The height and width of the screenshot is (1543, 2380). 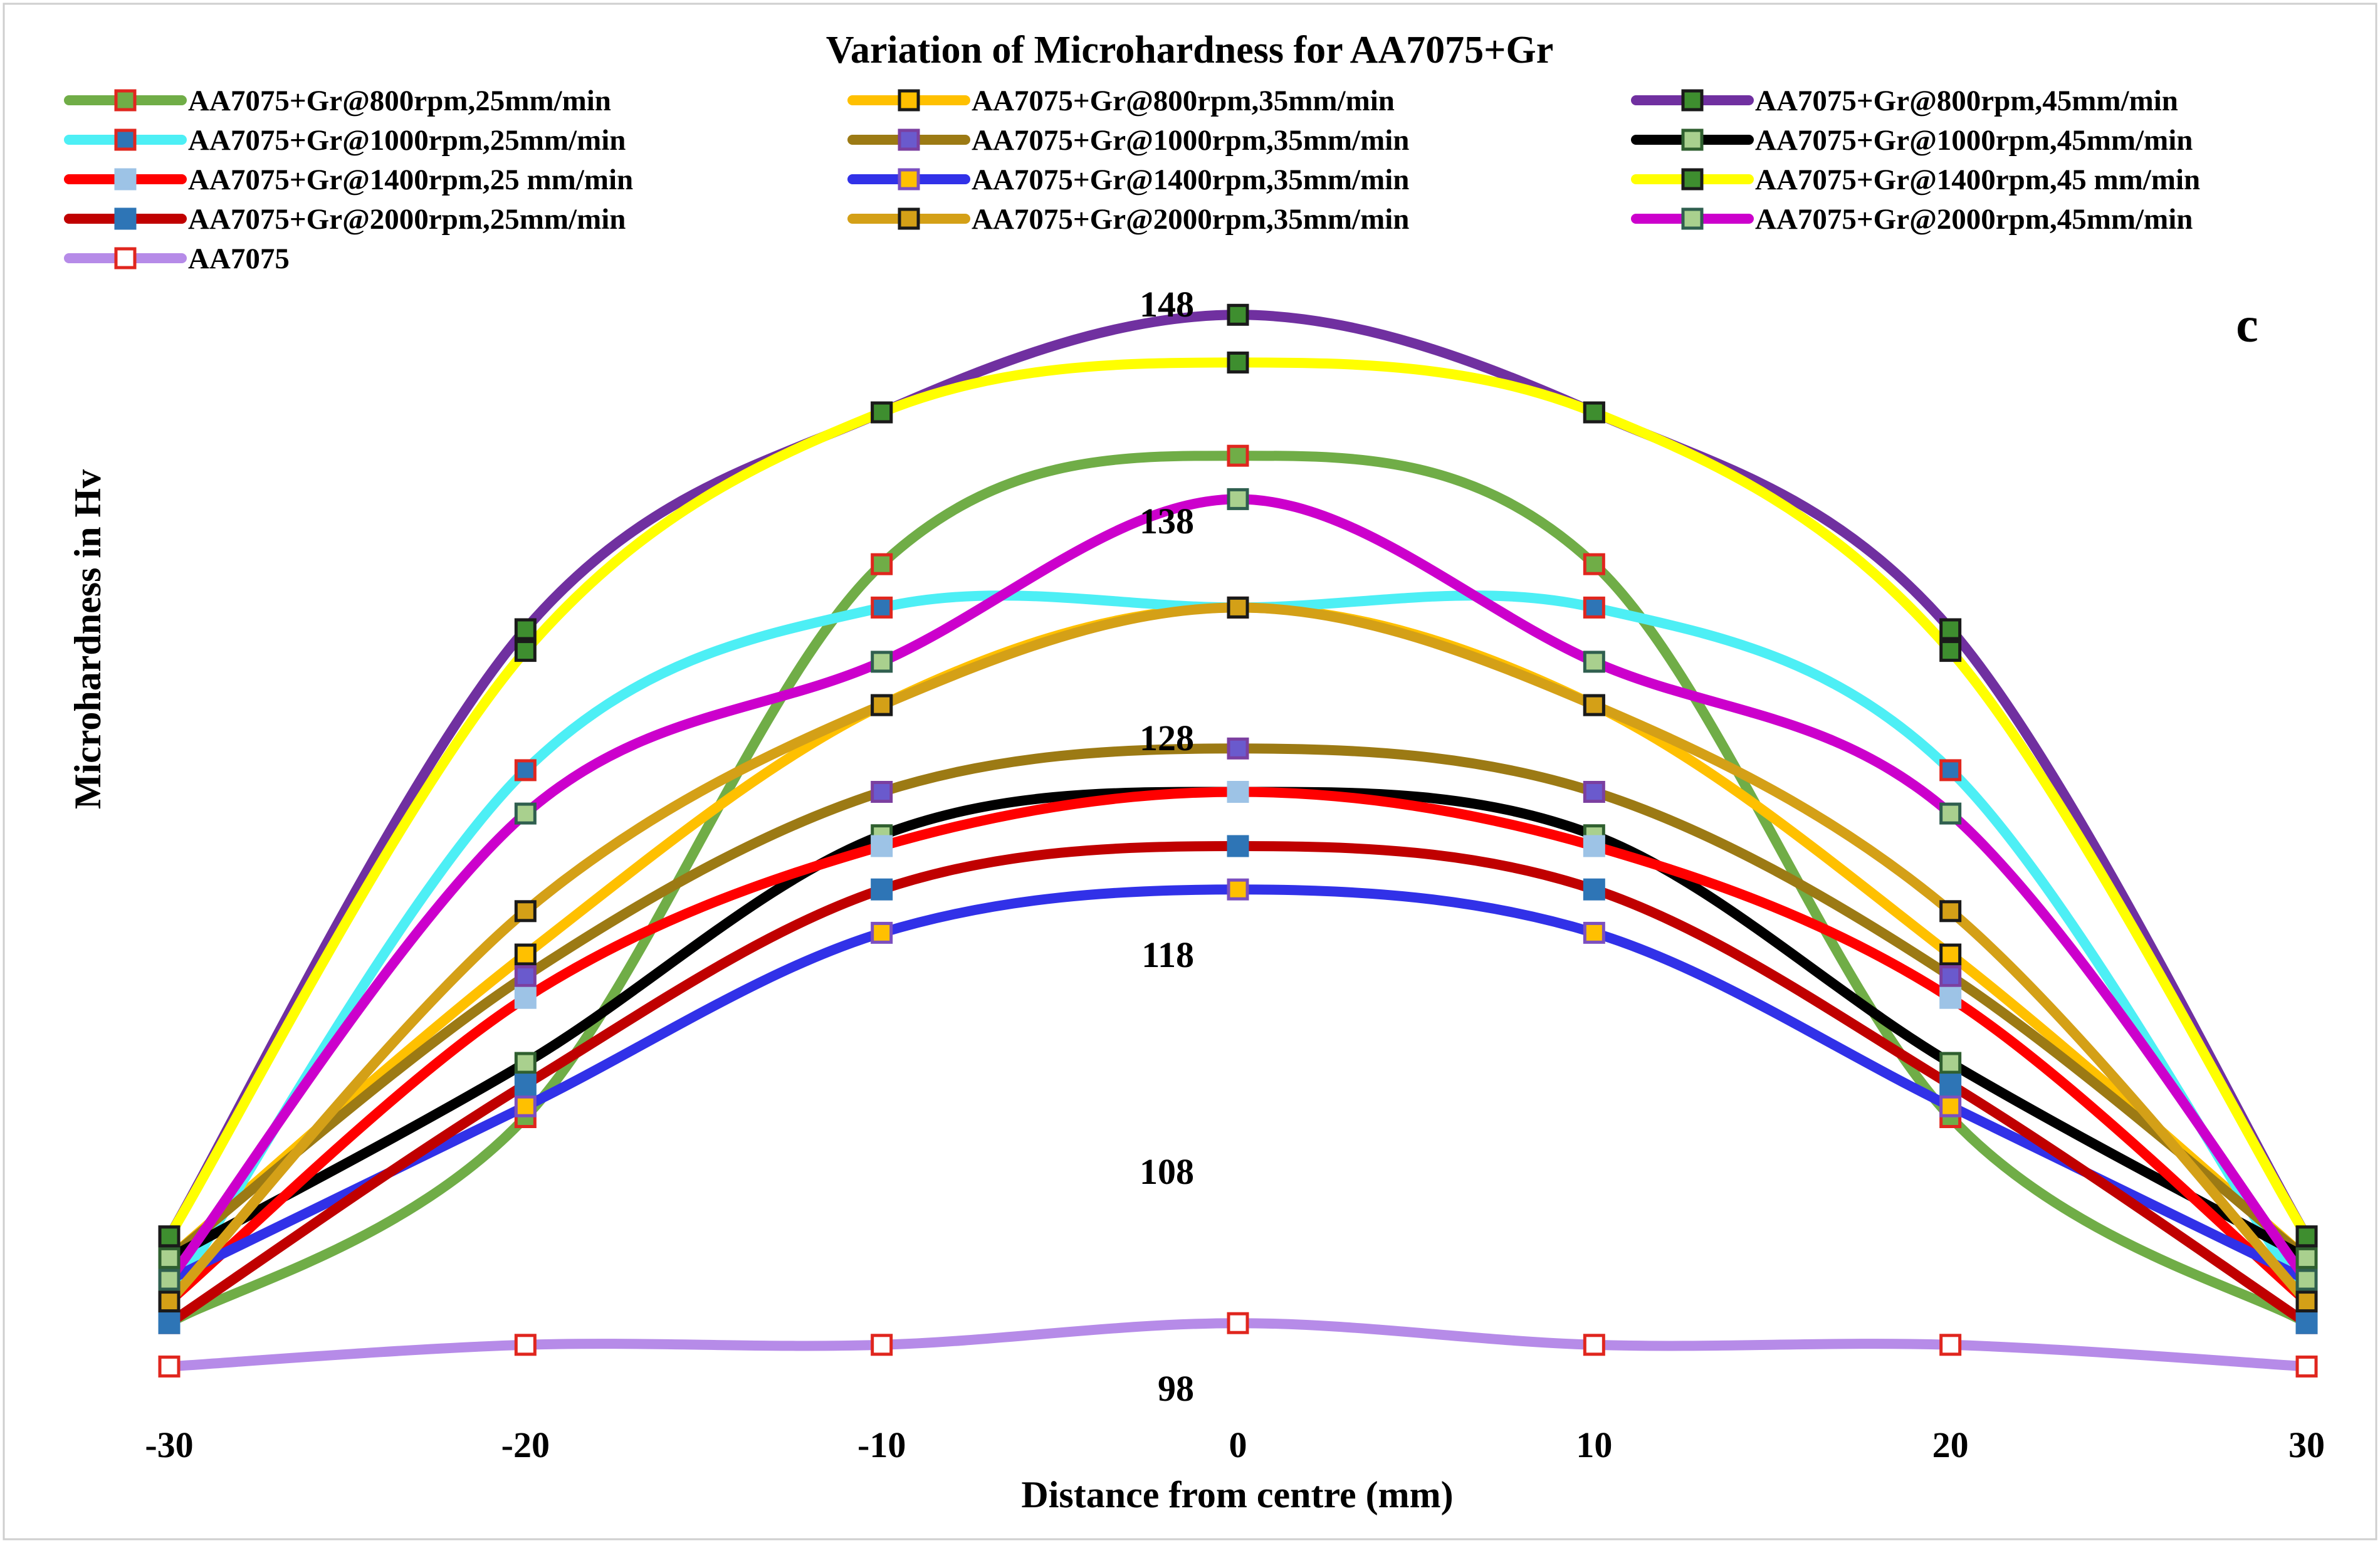 I want to click on y-tick-label-6: 148, so click(x=1167, y=304).